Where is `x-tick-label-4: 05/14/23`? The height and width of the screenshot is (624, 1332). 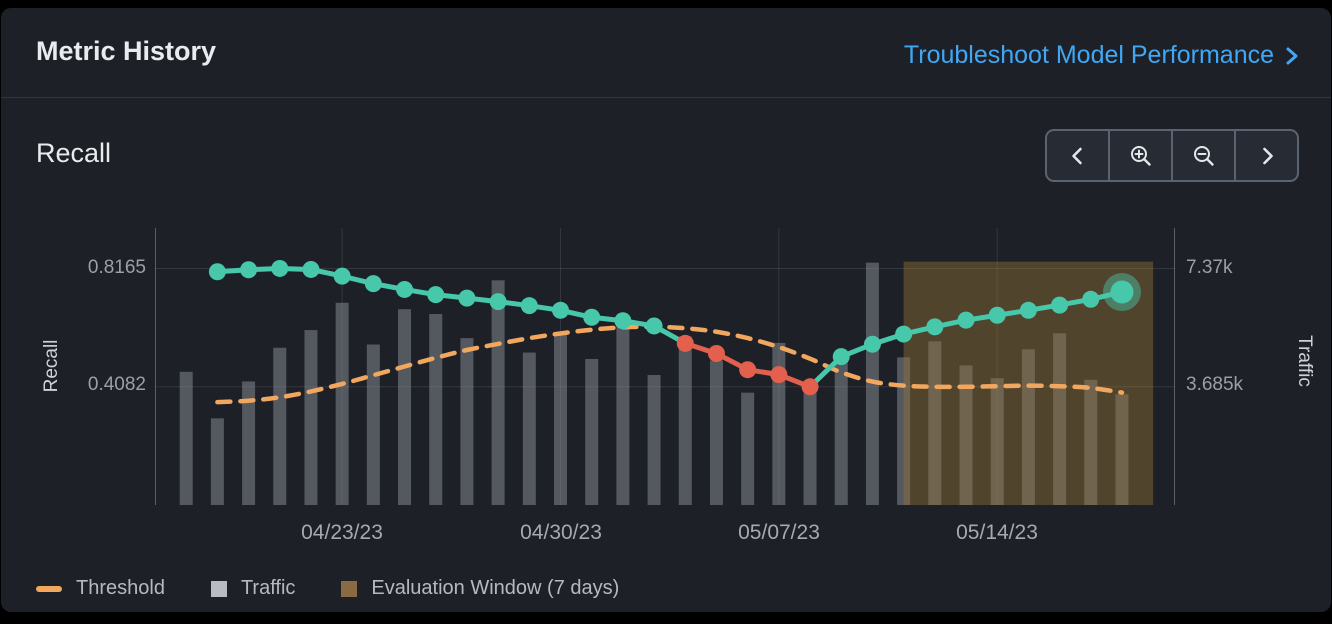 x-tick-label-4: 05/14/23 is located at coordinates (997, 532).